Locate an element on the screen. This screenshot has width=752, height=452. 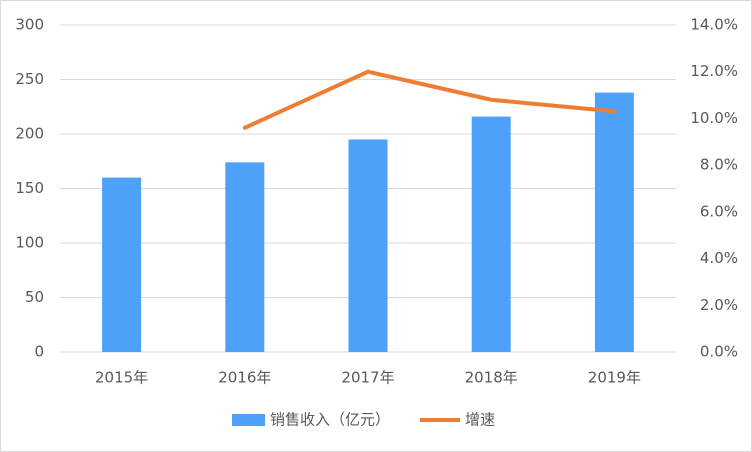
y-tick-label: 200 is located at coordinates (29, 134).